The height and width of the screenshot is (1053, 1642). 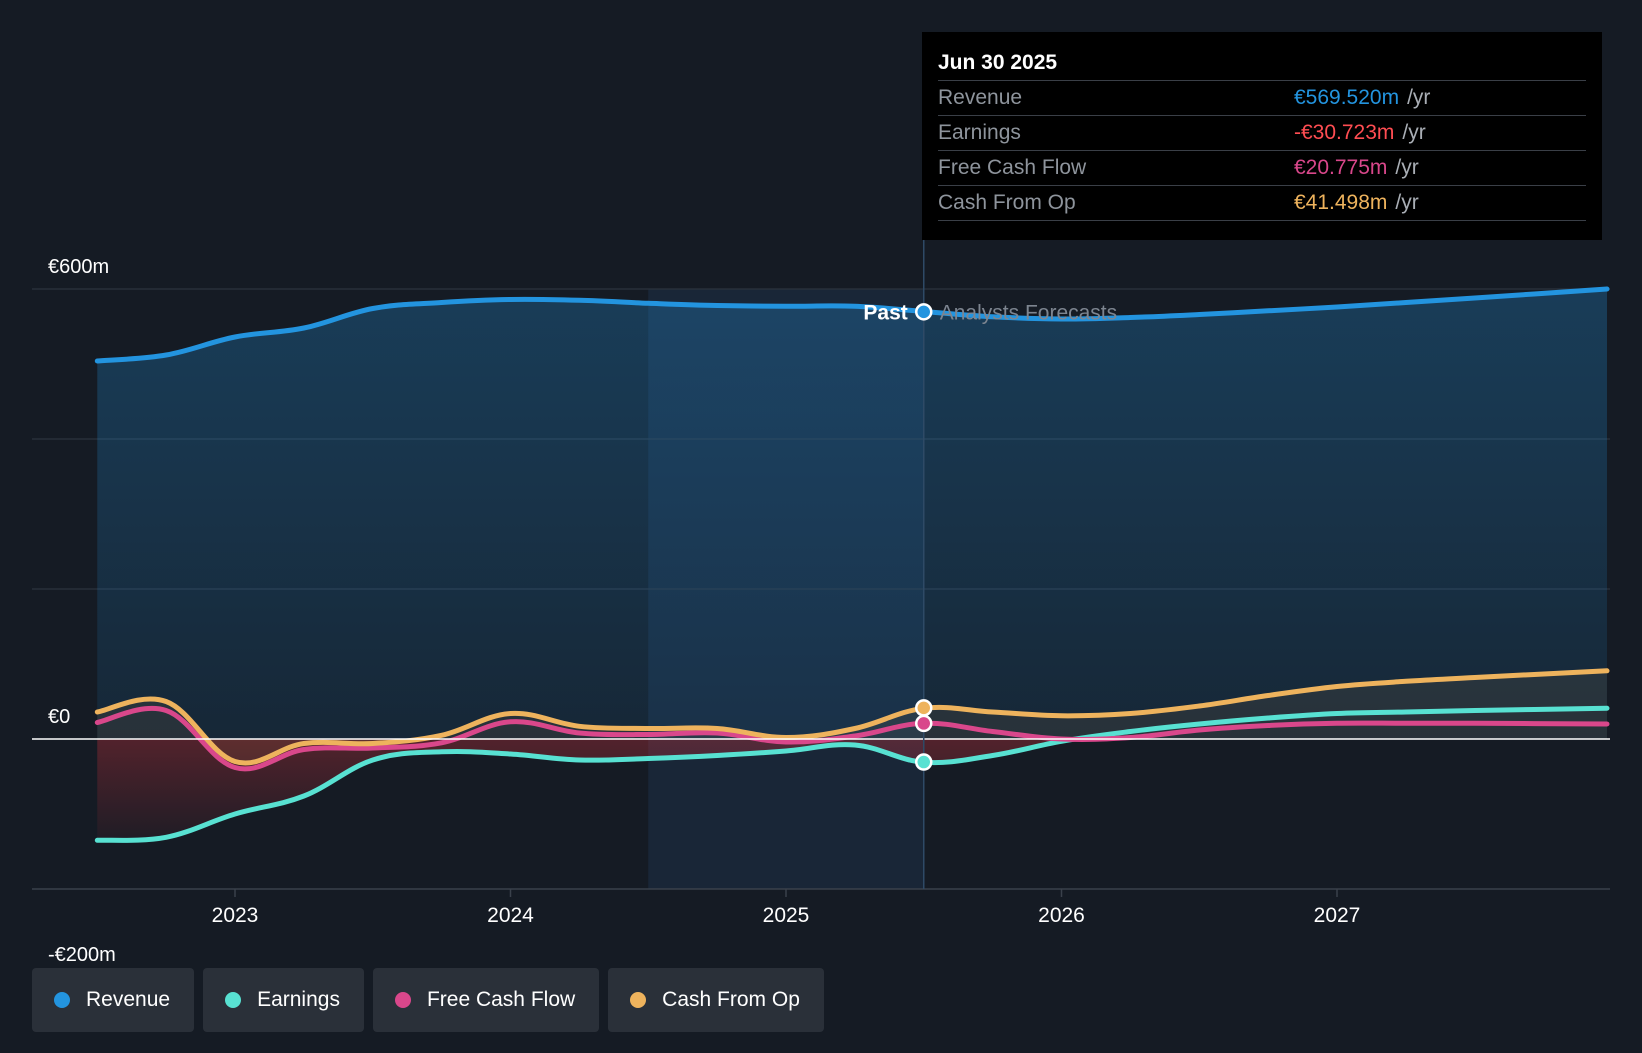 What do you see at coordinates (1012, 167) in the screenshot?
I see `tooltip-label: Free Cash Flow` at bounding box center [1012, 167].